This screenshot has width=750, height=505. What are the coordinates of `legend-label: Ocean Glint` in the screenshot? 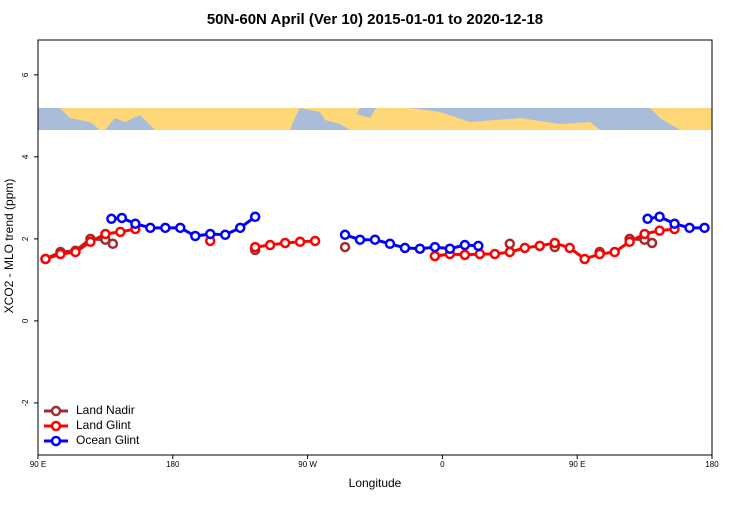 It's located at (108, 440).